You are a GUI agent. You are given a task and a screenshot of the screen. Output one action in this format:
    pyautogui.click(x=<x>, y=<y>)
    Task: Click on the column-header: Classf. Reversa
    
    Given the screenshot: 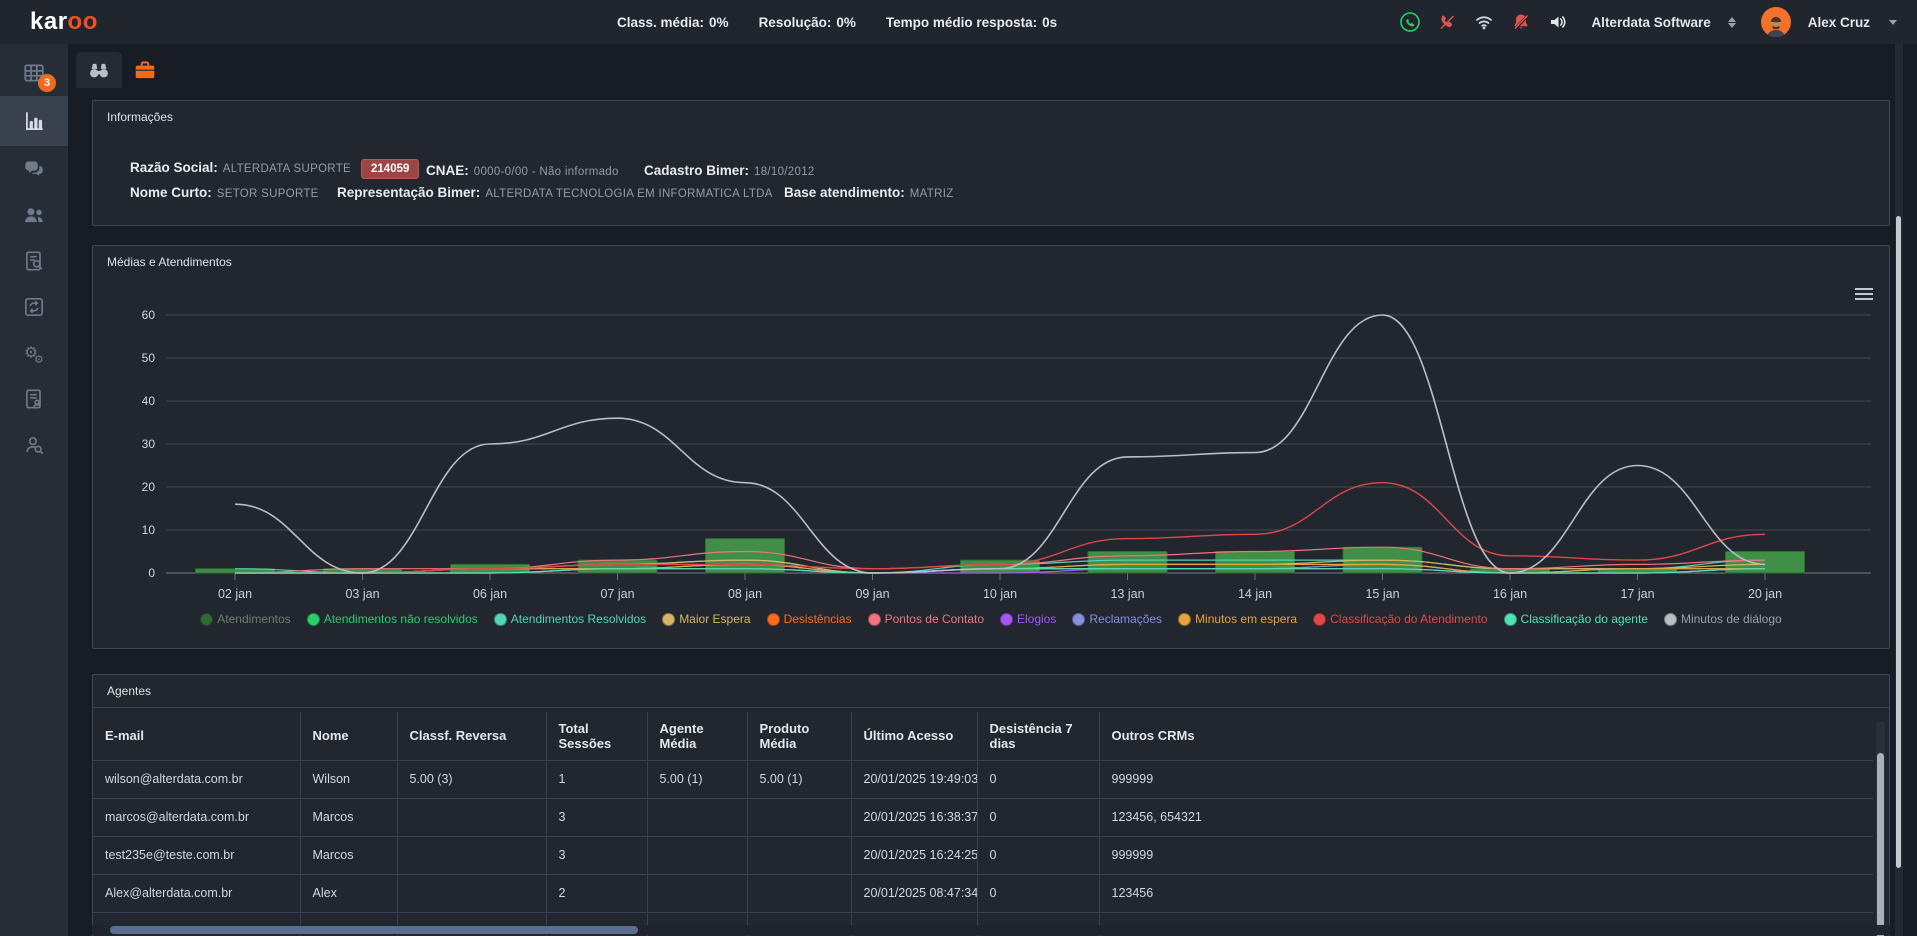 What is the action you would take?
    pyautogui.click(x=472, y=736)
    